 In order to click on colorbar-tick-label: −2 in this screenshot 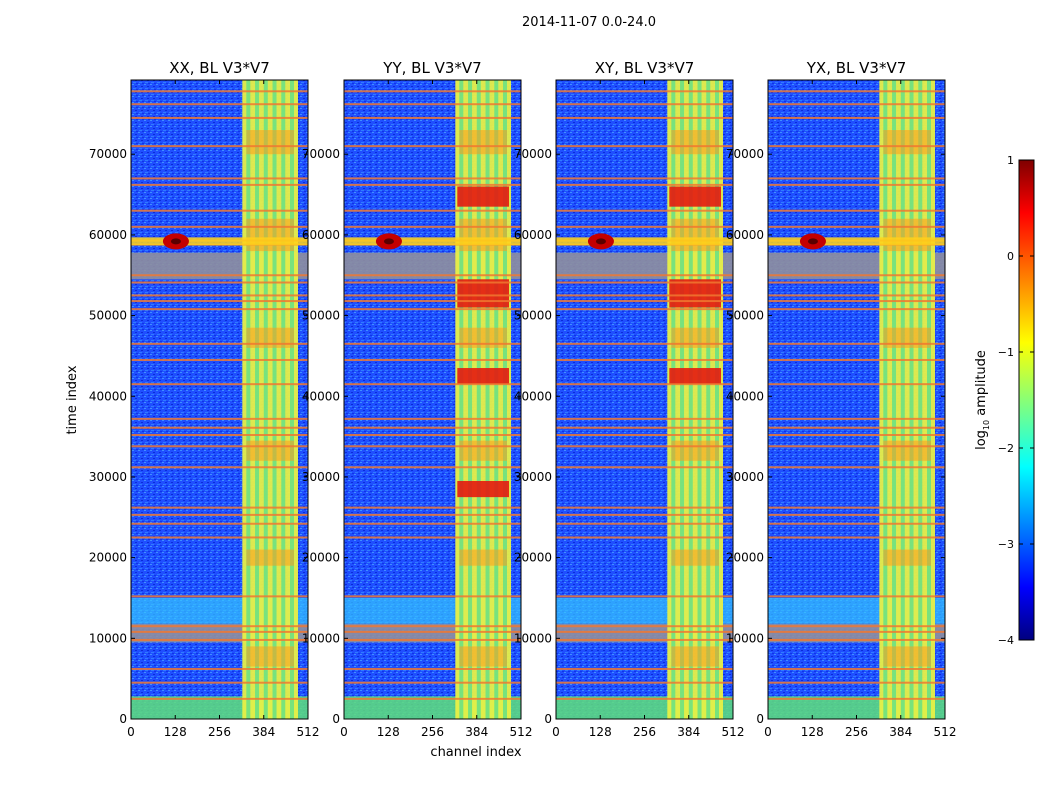, I will do `click(1006, 448)`.